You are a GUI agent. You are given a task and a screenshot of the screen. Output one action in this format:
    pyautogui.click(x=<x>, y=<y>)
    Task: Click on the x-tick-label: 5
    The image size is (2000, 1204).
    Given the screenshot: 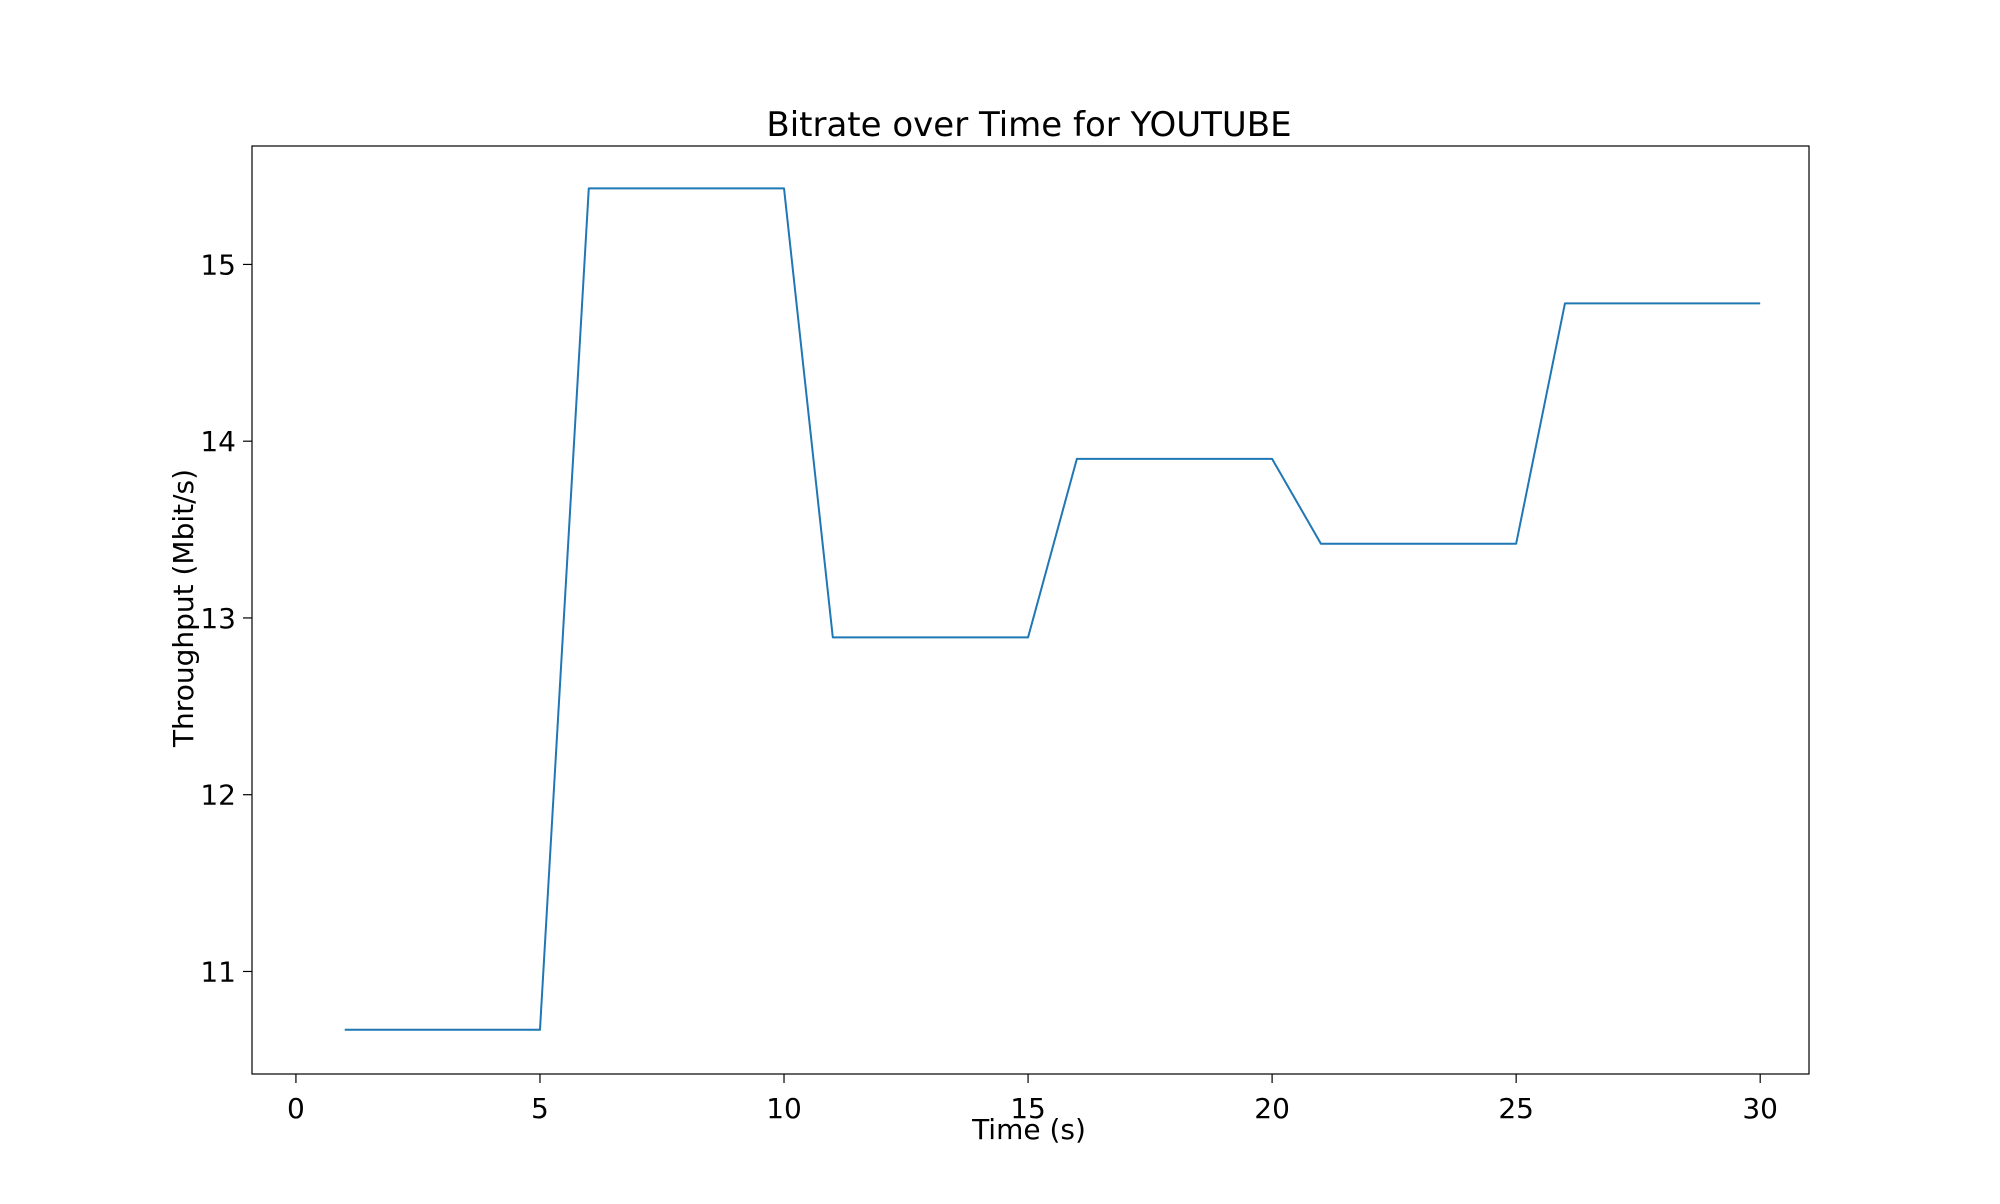 What is the action you would take?
    pyautogui.click(x=540, y=1108)
    